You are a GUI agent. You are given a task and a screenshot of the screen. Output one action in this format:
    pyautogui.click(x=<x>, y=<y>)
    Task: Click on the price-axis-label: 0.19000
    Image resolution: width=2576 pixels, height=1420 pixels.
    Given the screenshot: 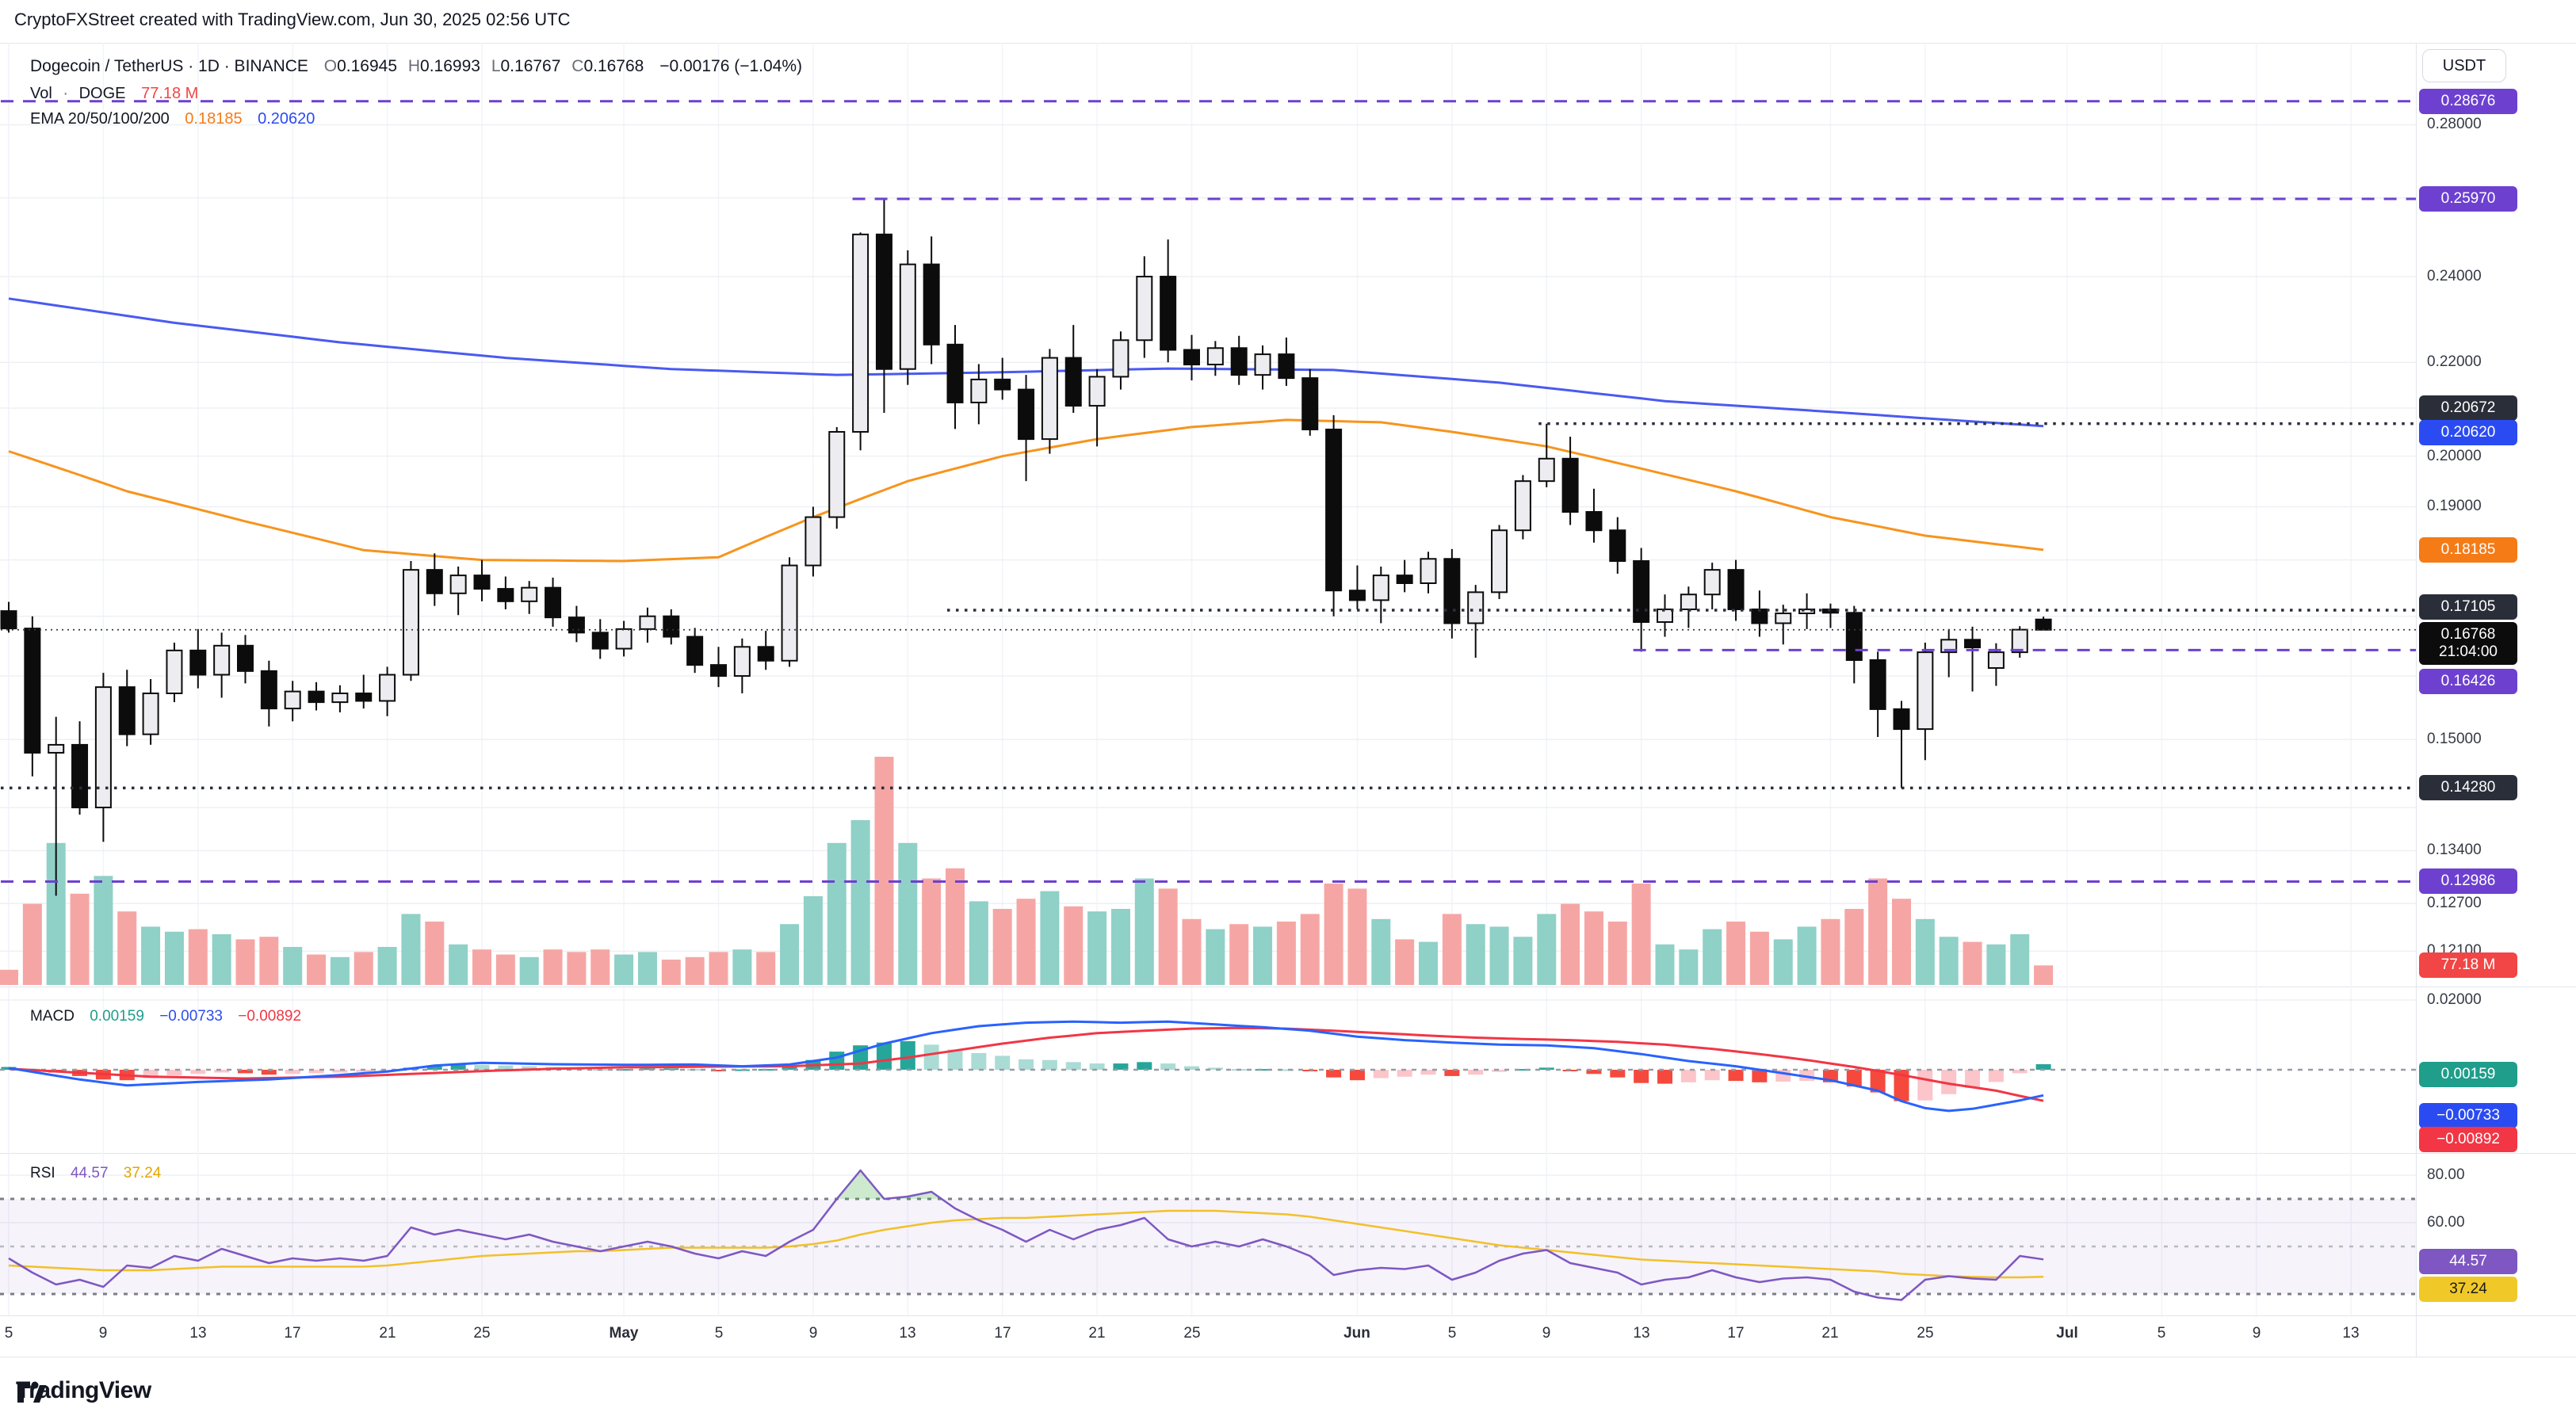 What is the action you would take?
    pyautogui.click(x=2454, y=506)
    